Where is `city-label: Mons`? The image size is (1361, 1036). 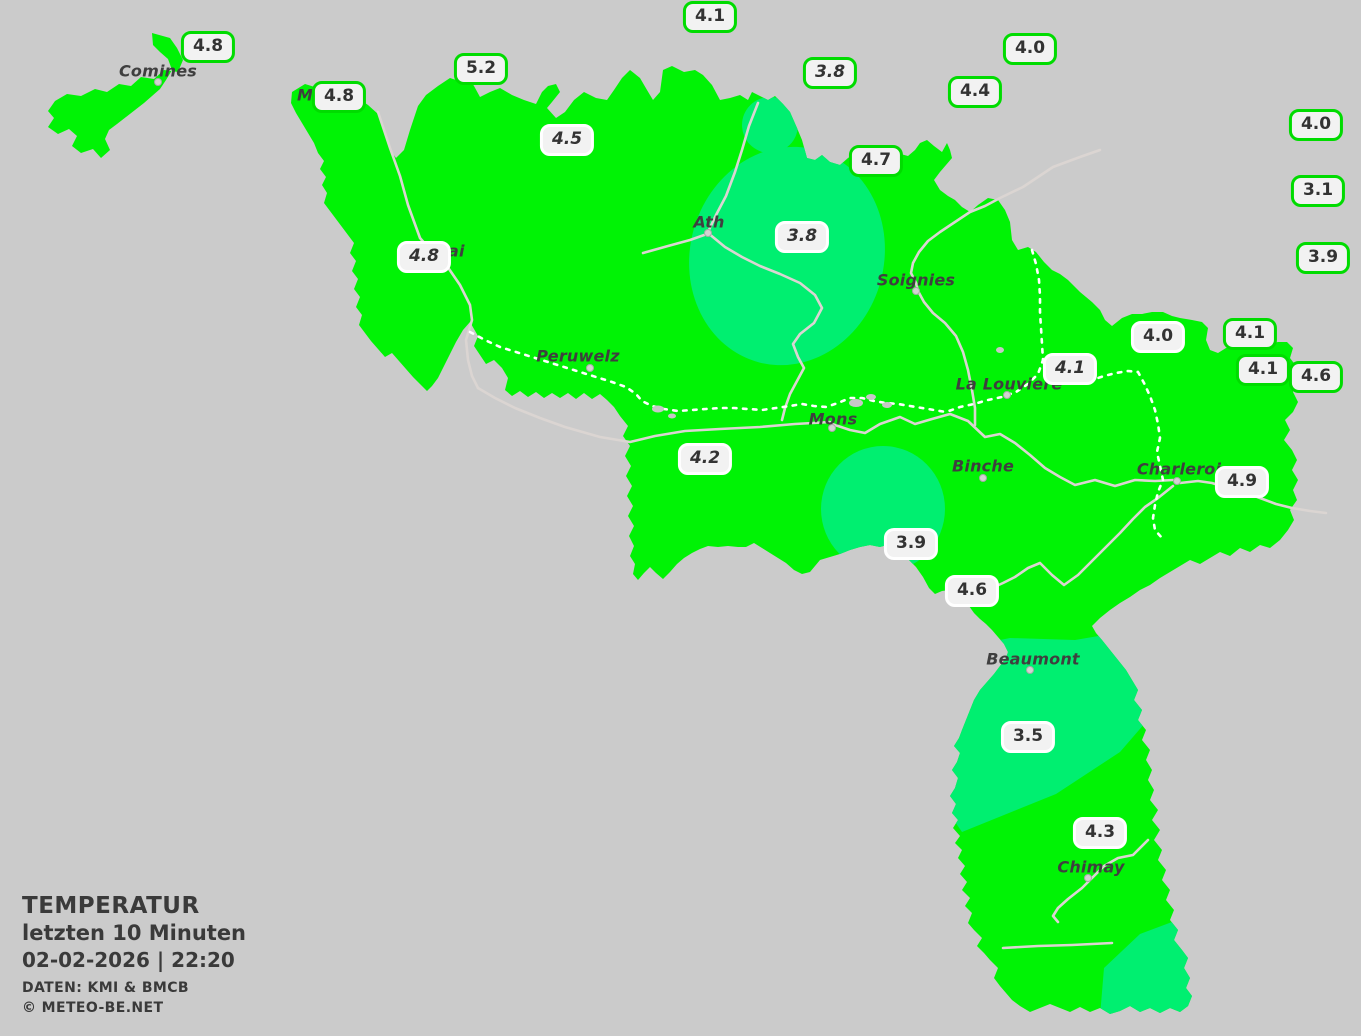 city-label: Mons is located at coordinates (833, 419).